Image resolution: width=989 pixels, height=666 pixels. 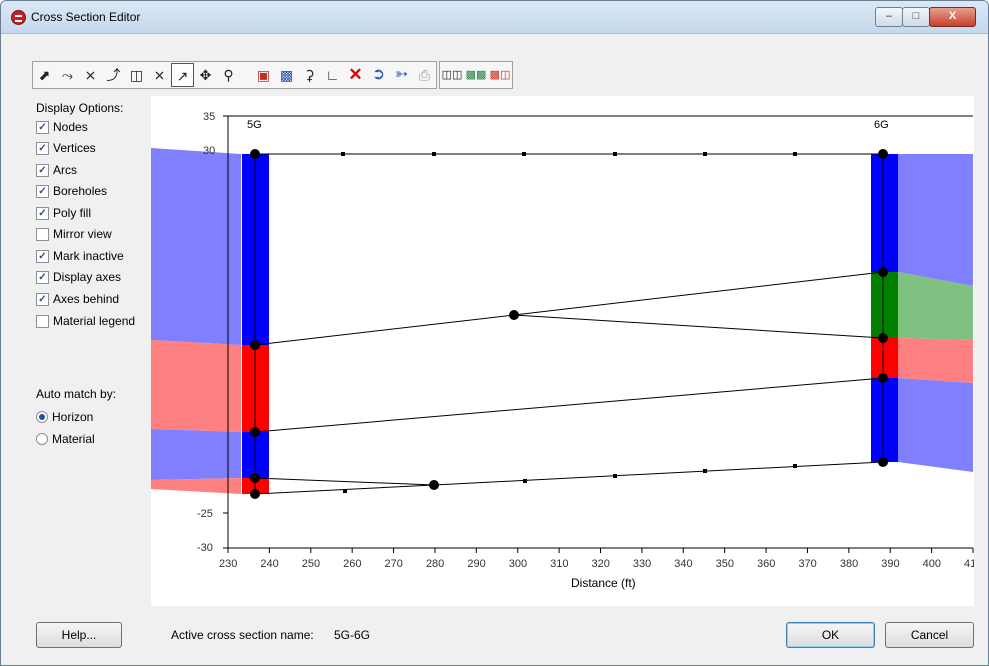 What do you see at coordinates (80, 256) in the screenshot?
I see `option-mark-inactive: ✓ Mark inactive` at bounding box center [80, 256].